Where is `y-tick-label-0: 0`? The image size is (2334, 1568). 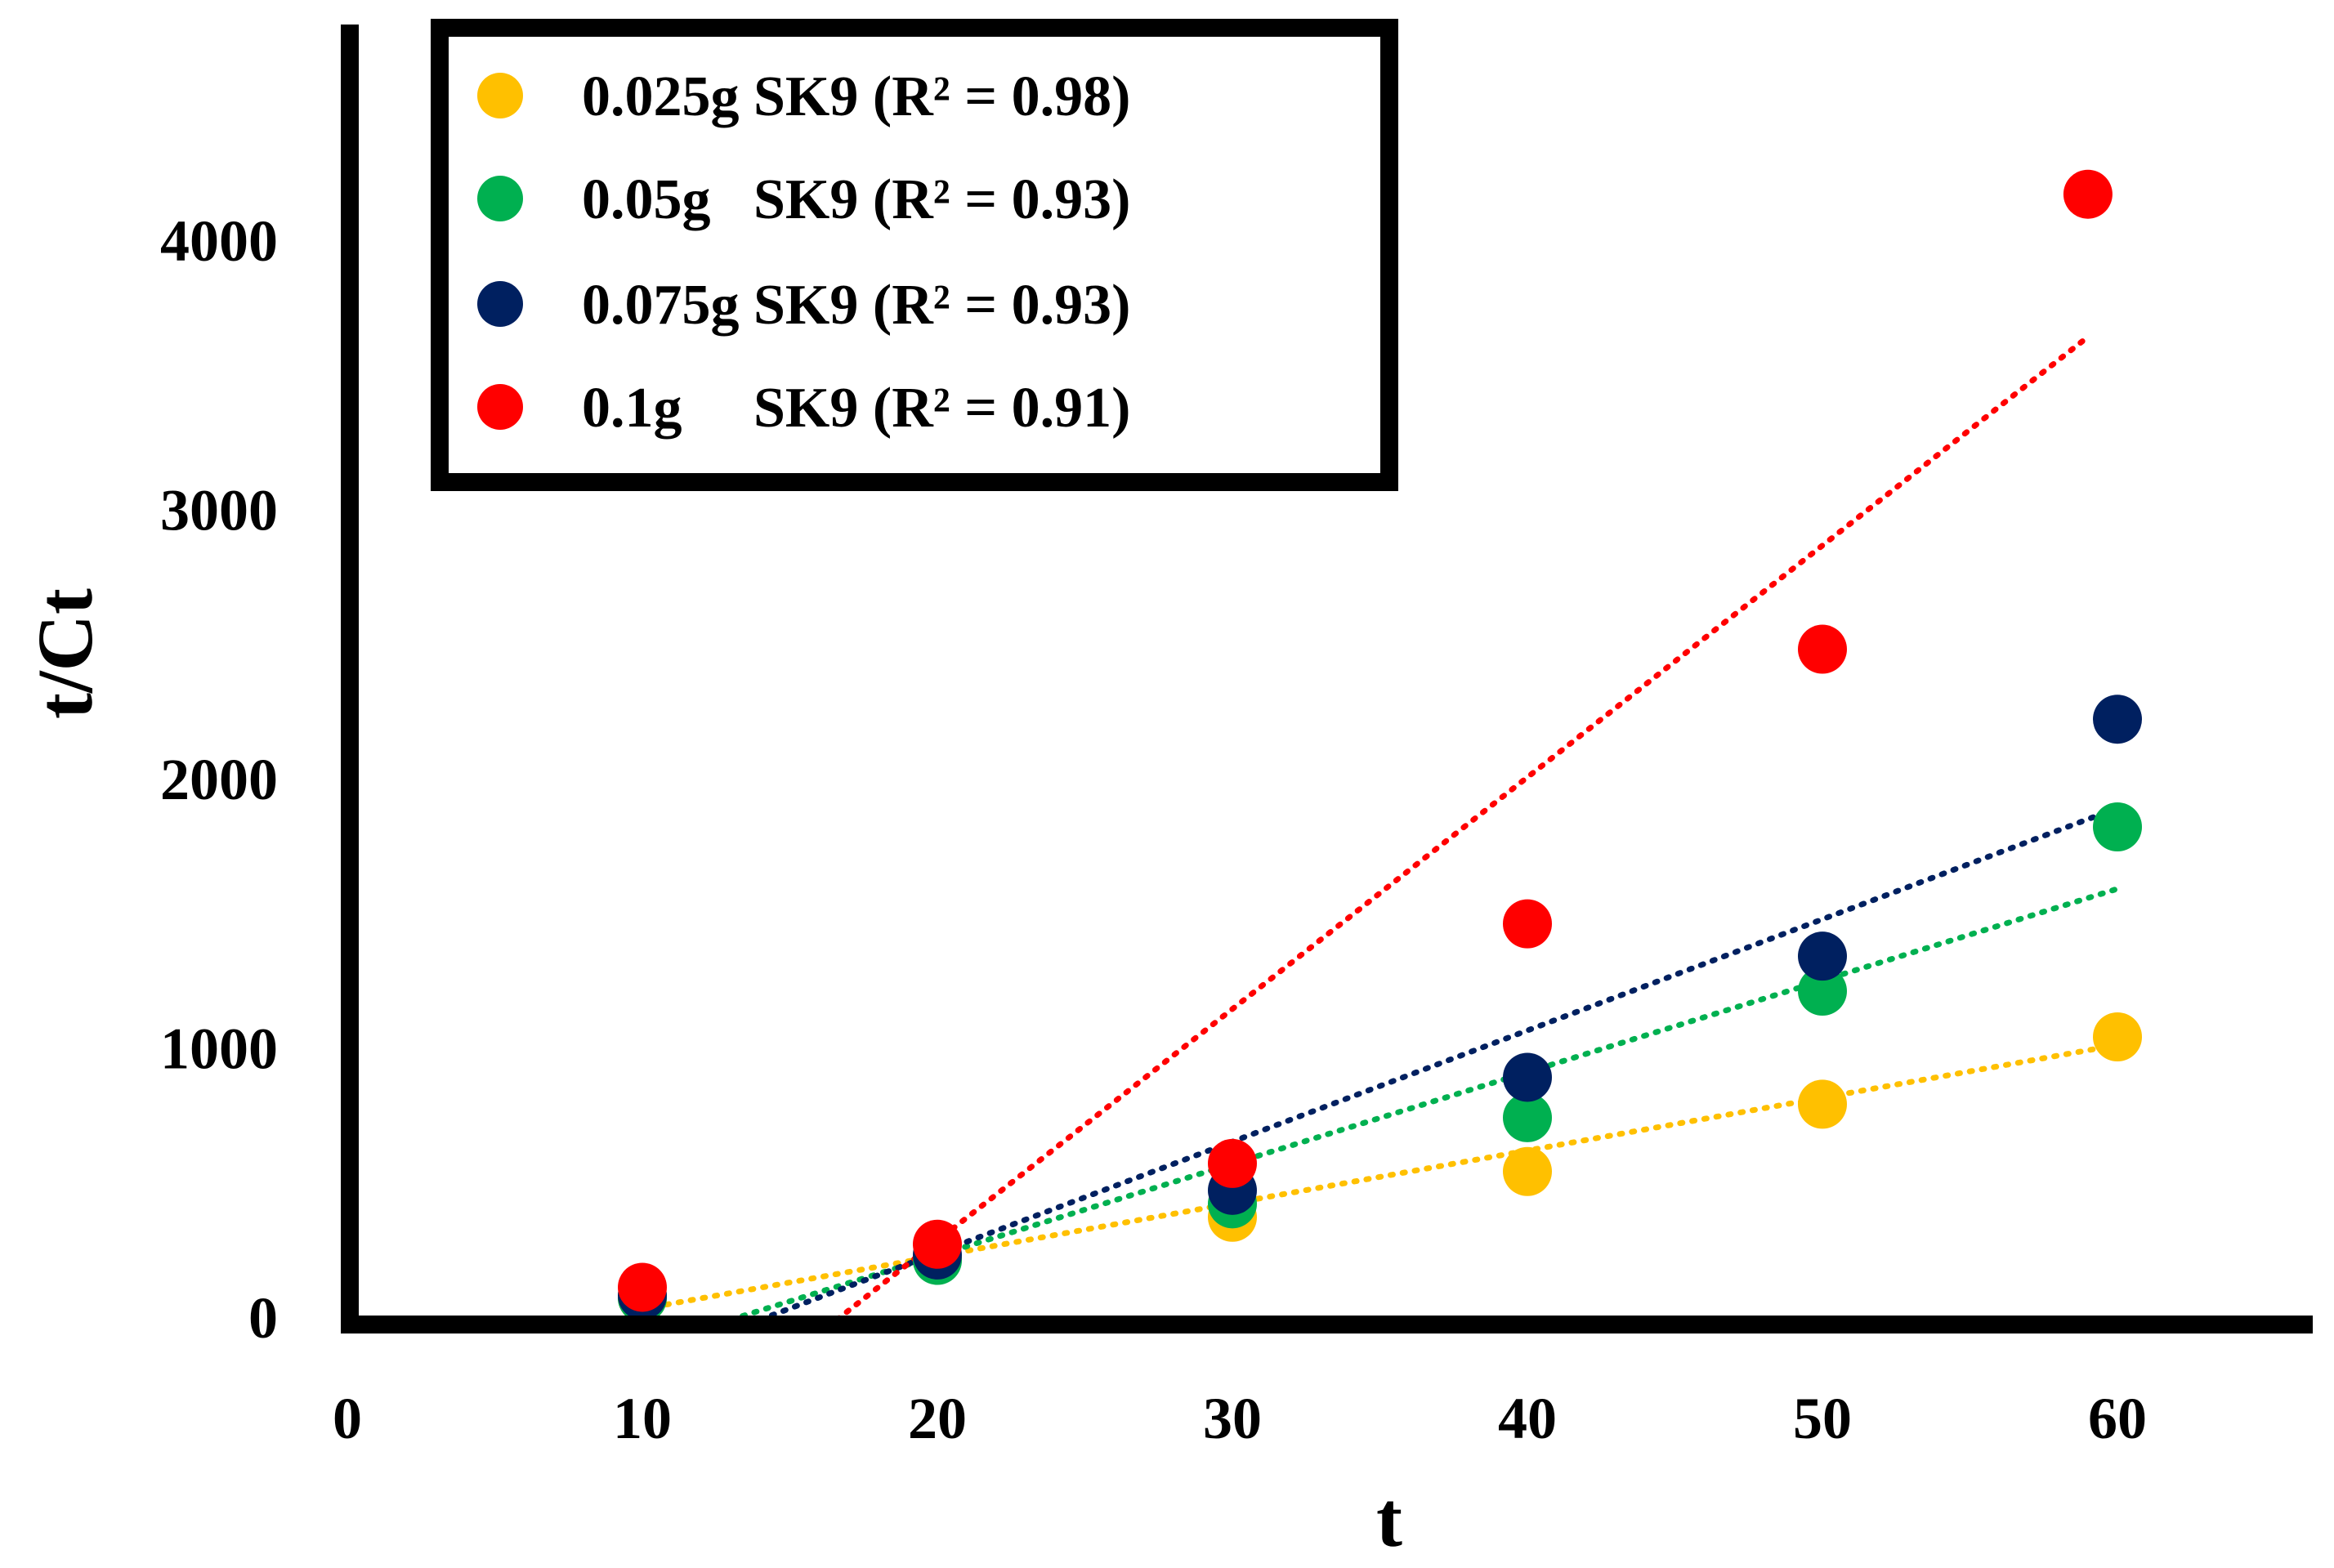 y-tick-label-0: 0 is located at coordinates (263, 1318).